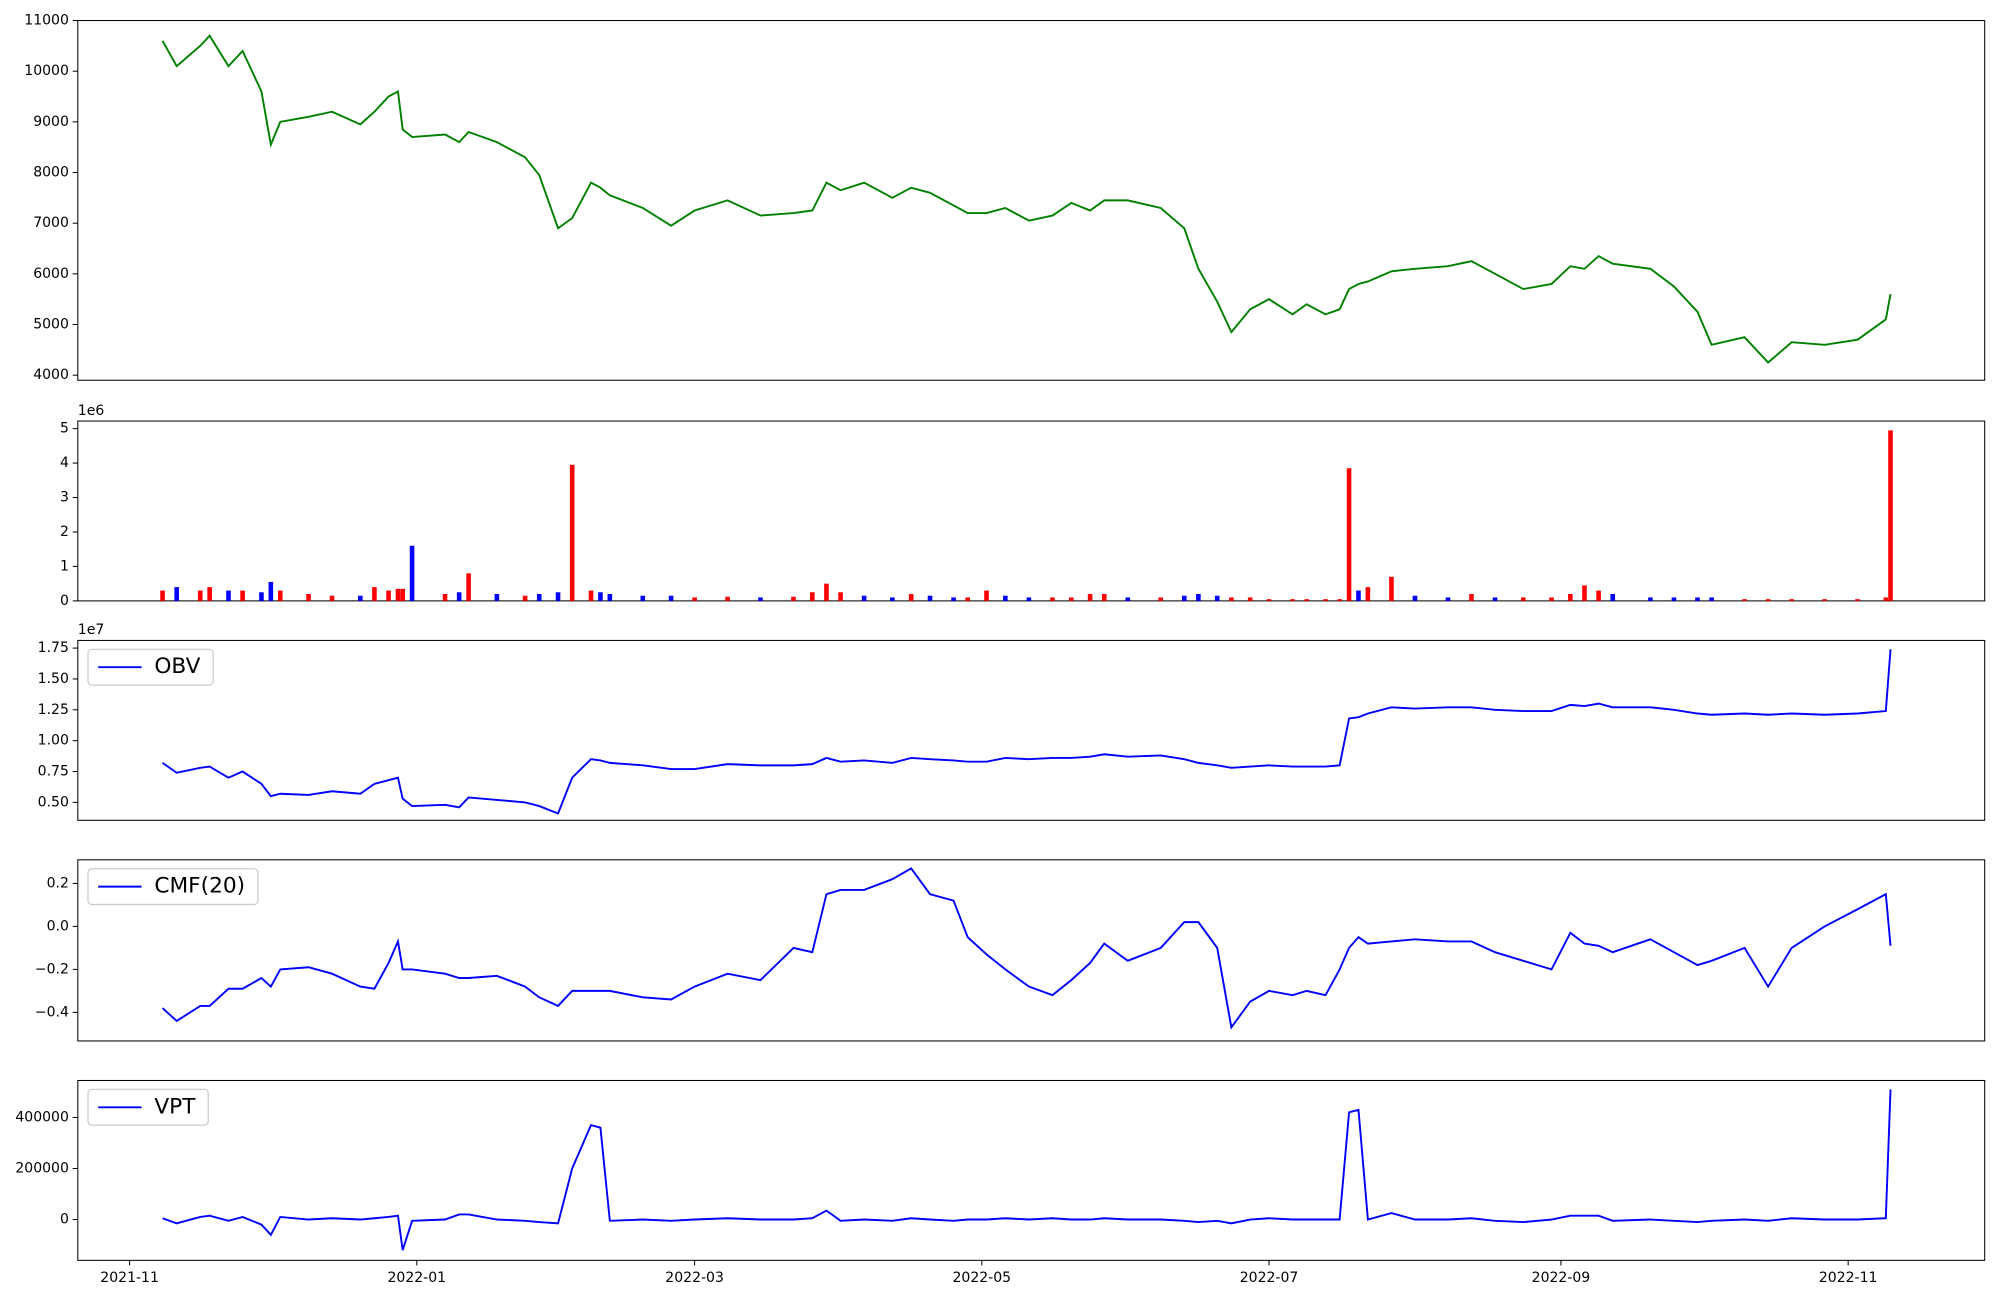 The height and width of the screenshot is (1300, 2000). Describe the element at coordinates (199, 886) in the screenshot. I see `legend-label: CMF(20)` at that location.